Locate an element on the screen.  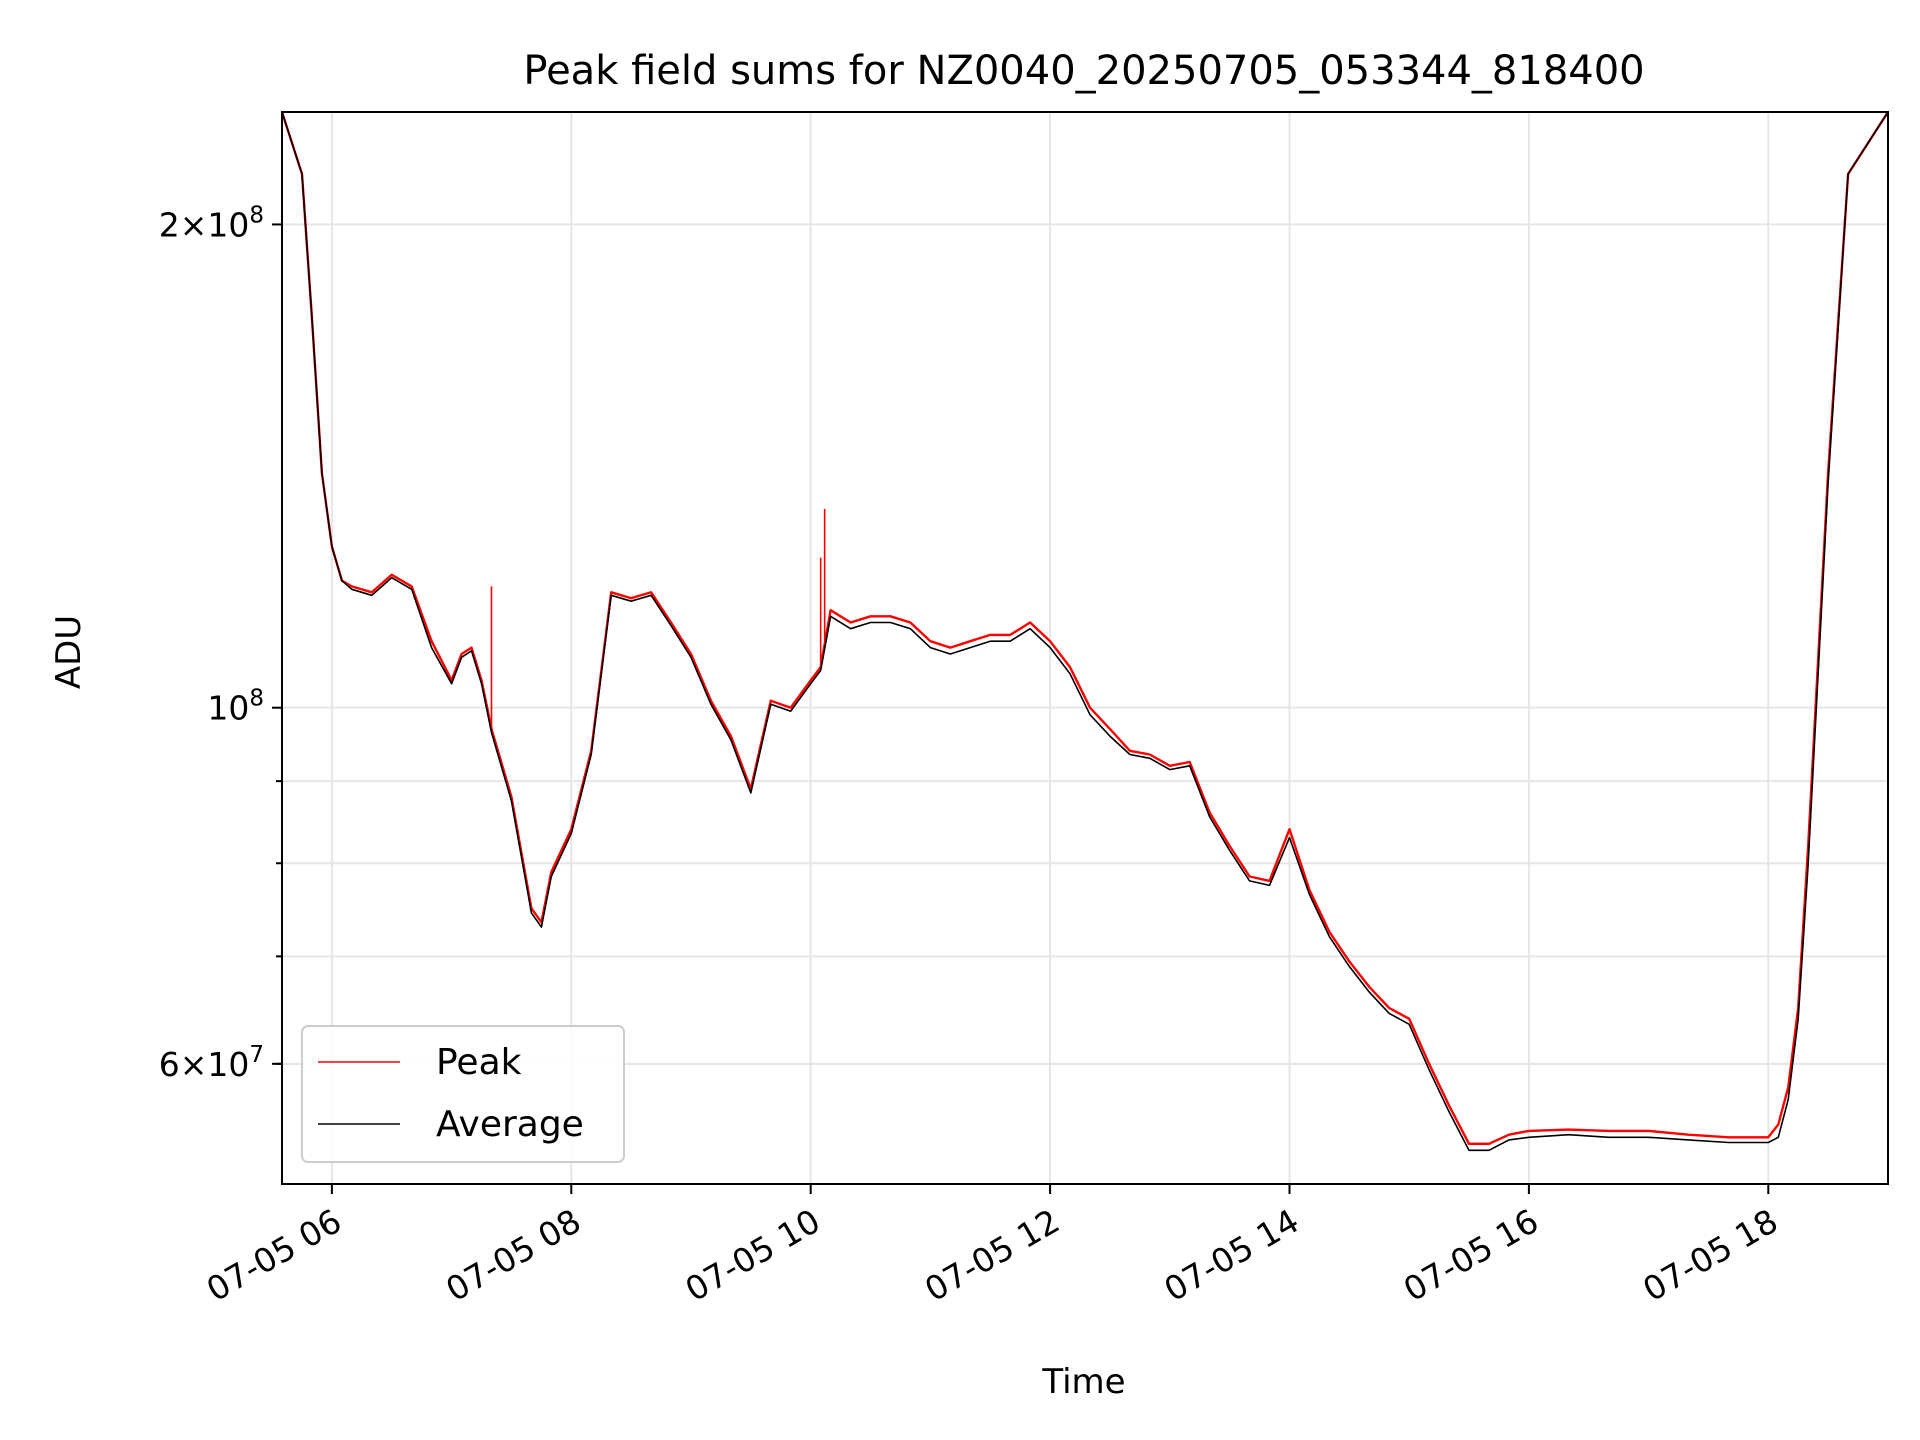
legend: Peak Average is located at coordinates (463, 1094).